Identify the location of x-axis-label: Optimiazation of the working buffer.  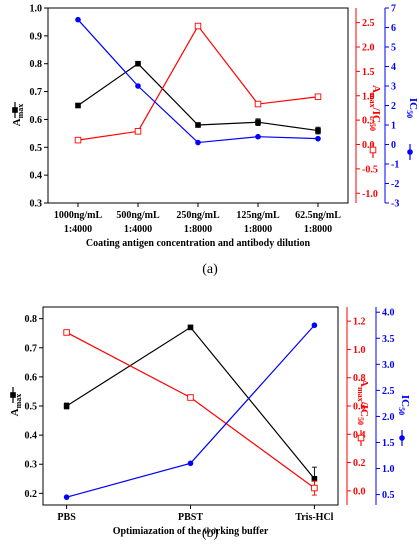
(191, 531).